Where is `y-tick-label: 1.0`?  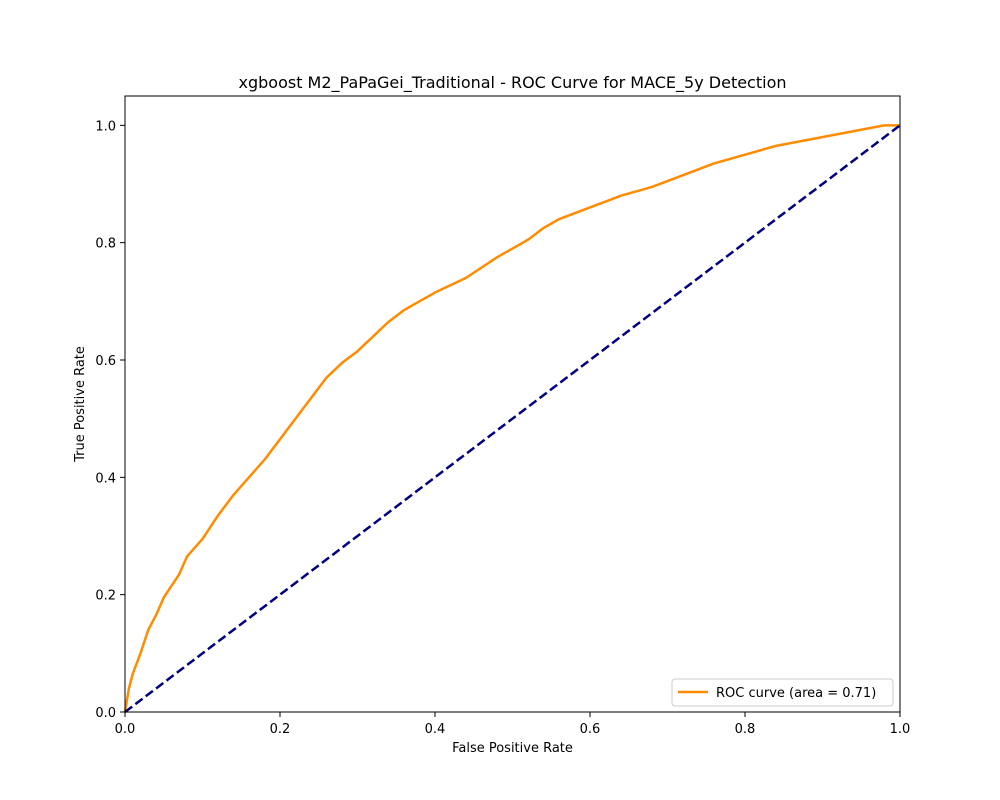 y-tick-label: 1.0 is located at coordinates (105, 126).